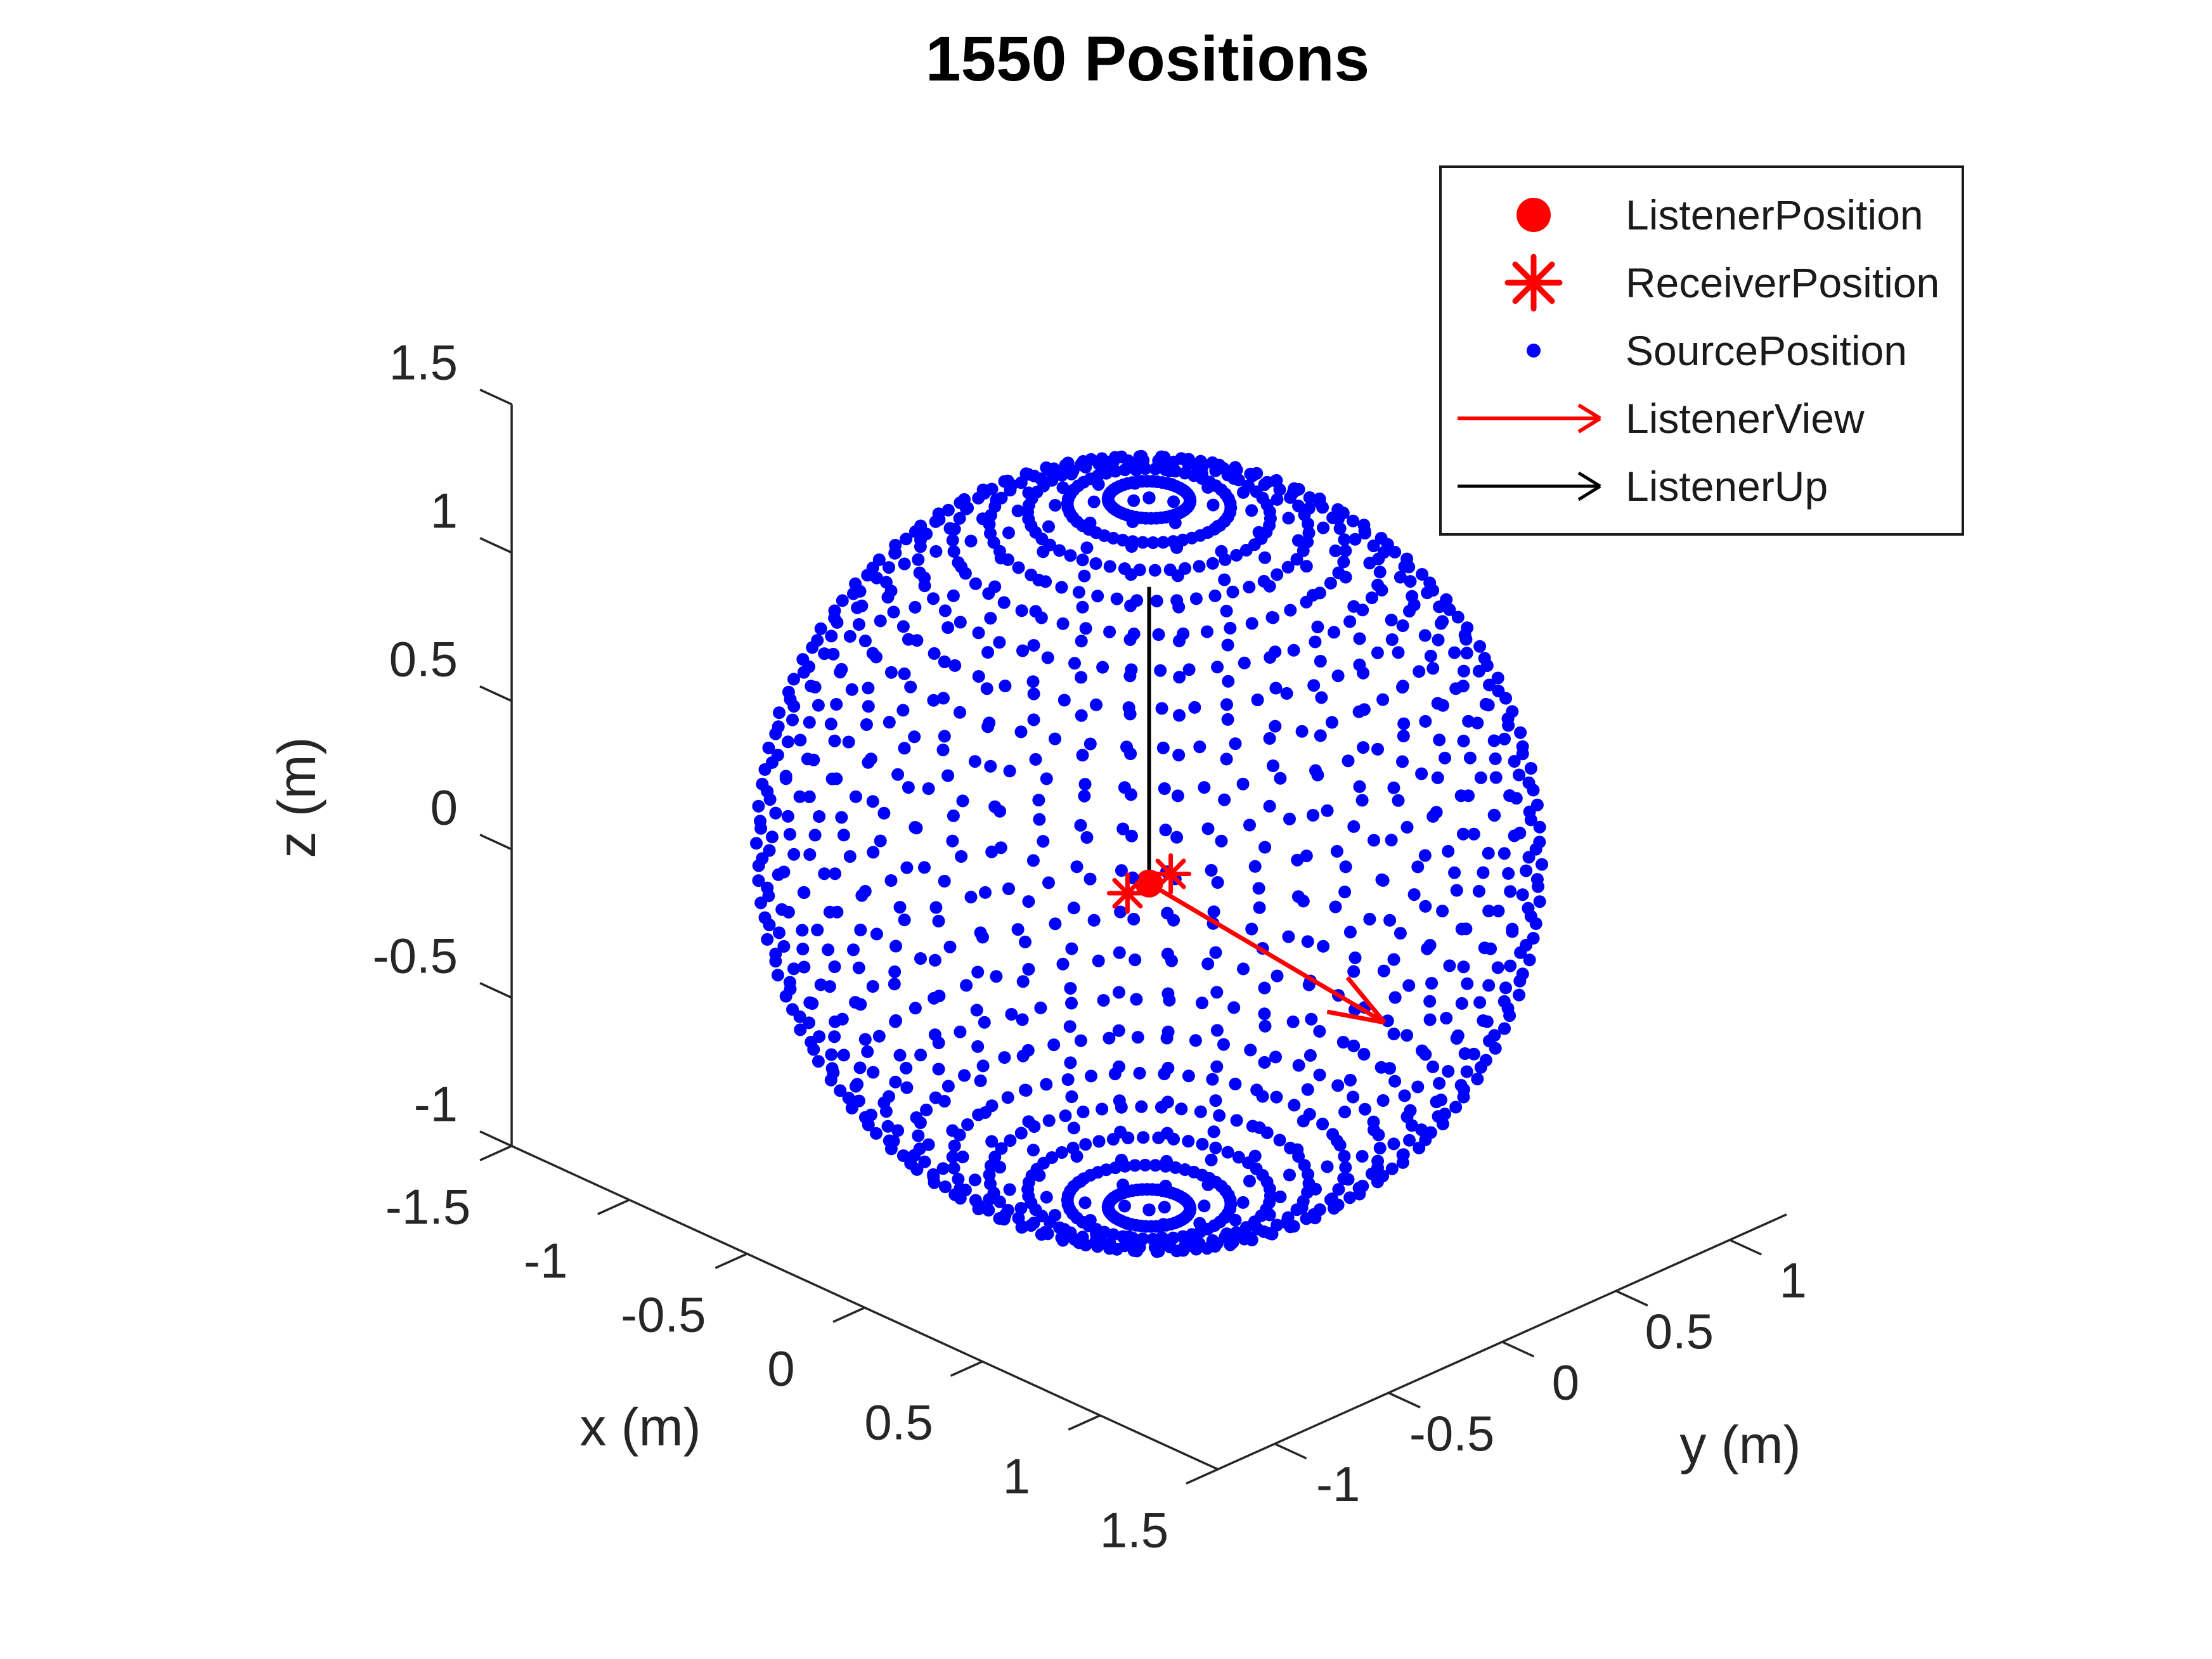 This screenshot has height=1659, width=2212. I want to click on arrow-barb, so click(1589, 411).